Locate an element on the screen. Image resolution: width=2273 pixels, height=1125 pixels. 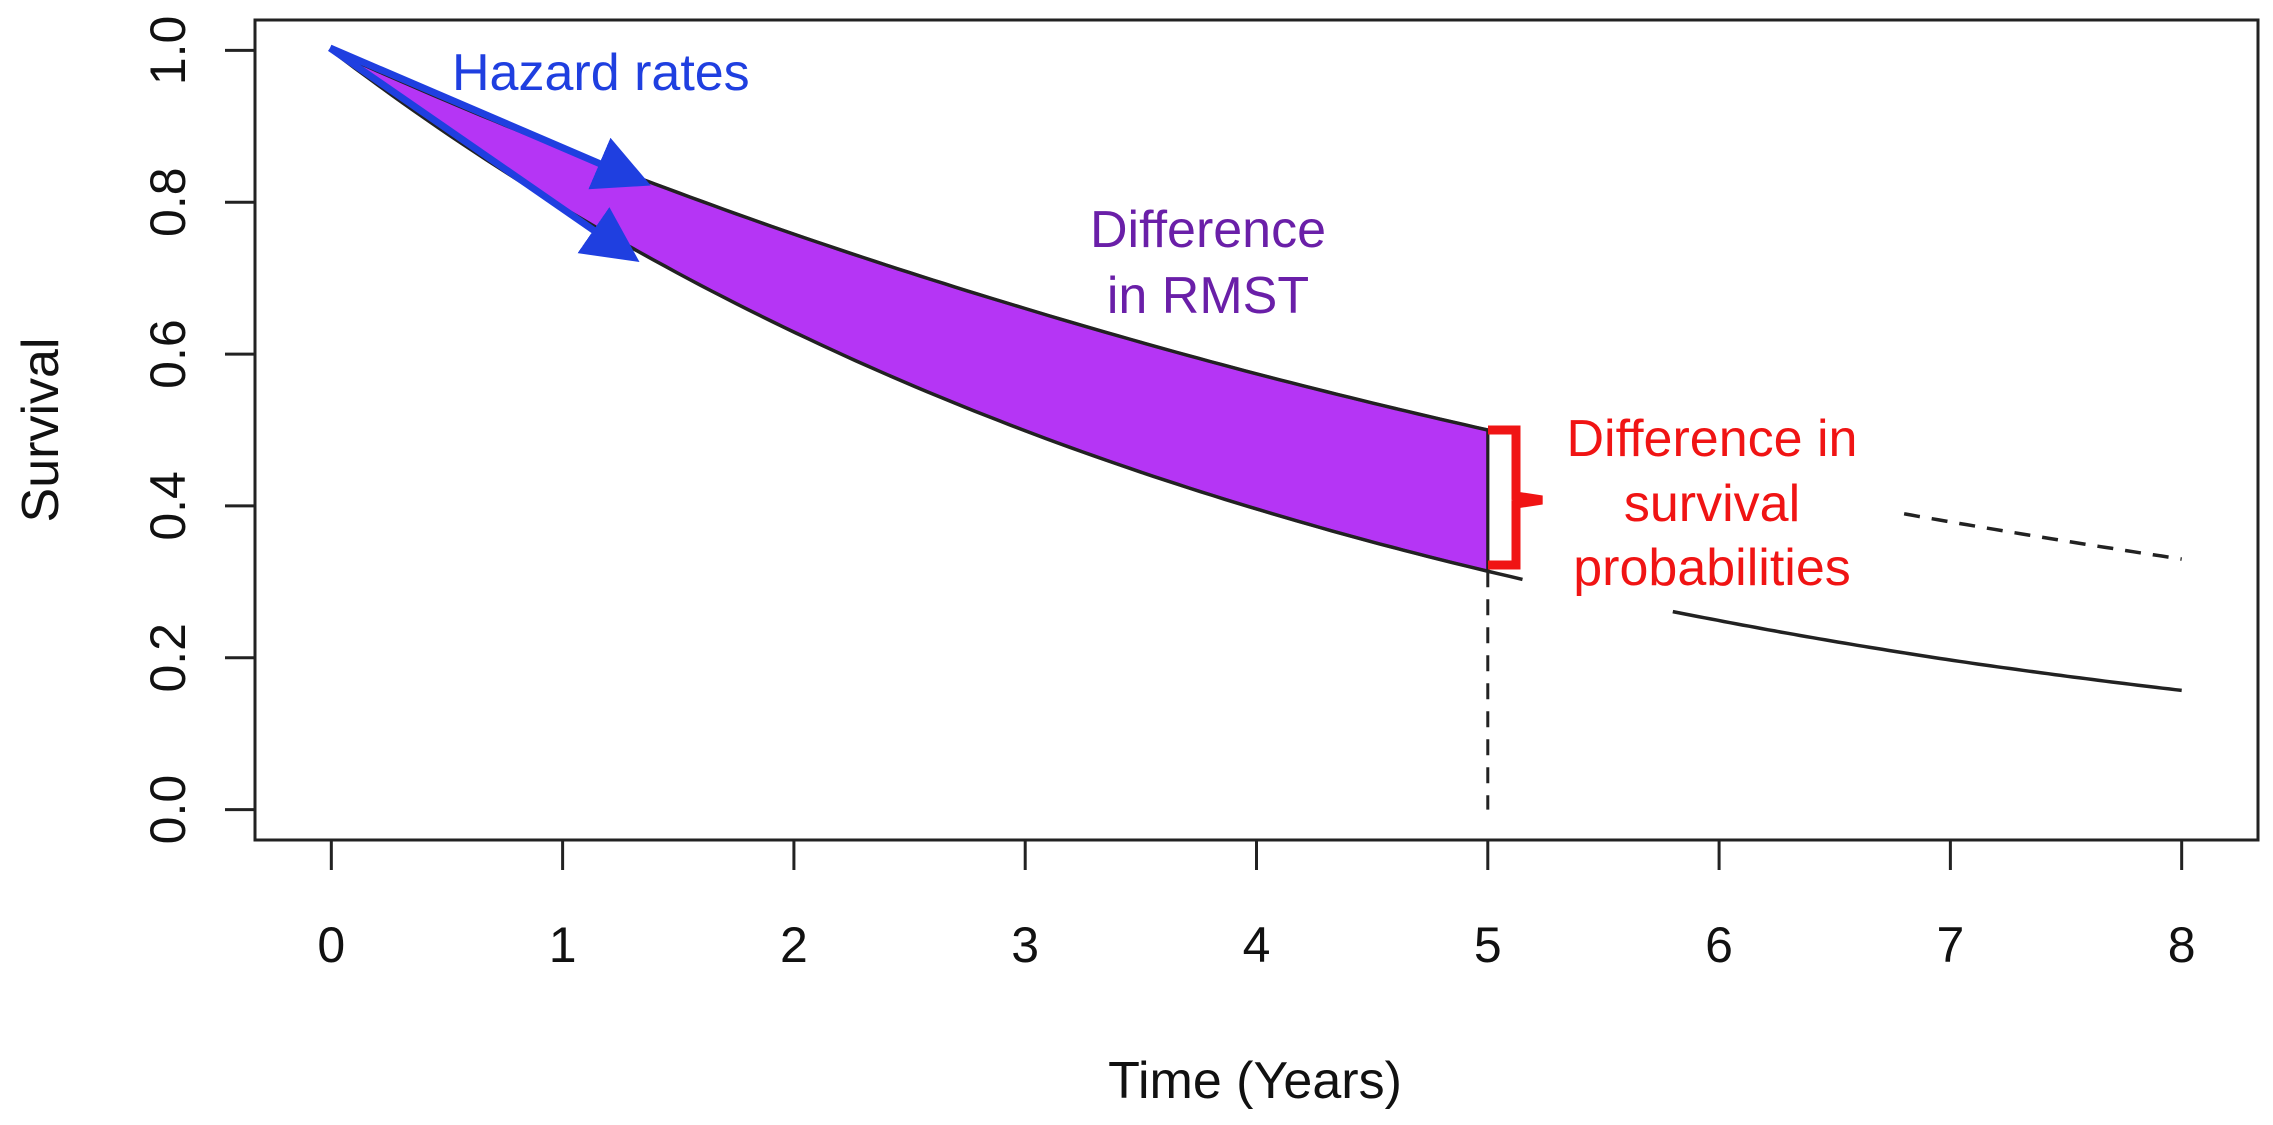
upper-curve-dashed is located at coordinates (2042, 536).